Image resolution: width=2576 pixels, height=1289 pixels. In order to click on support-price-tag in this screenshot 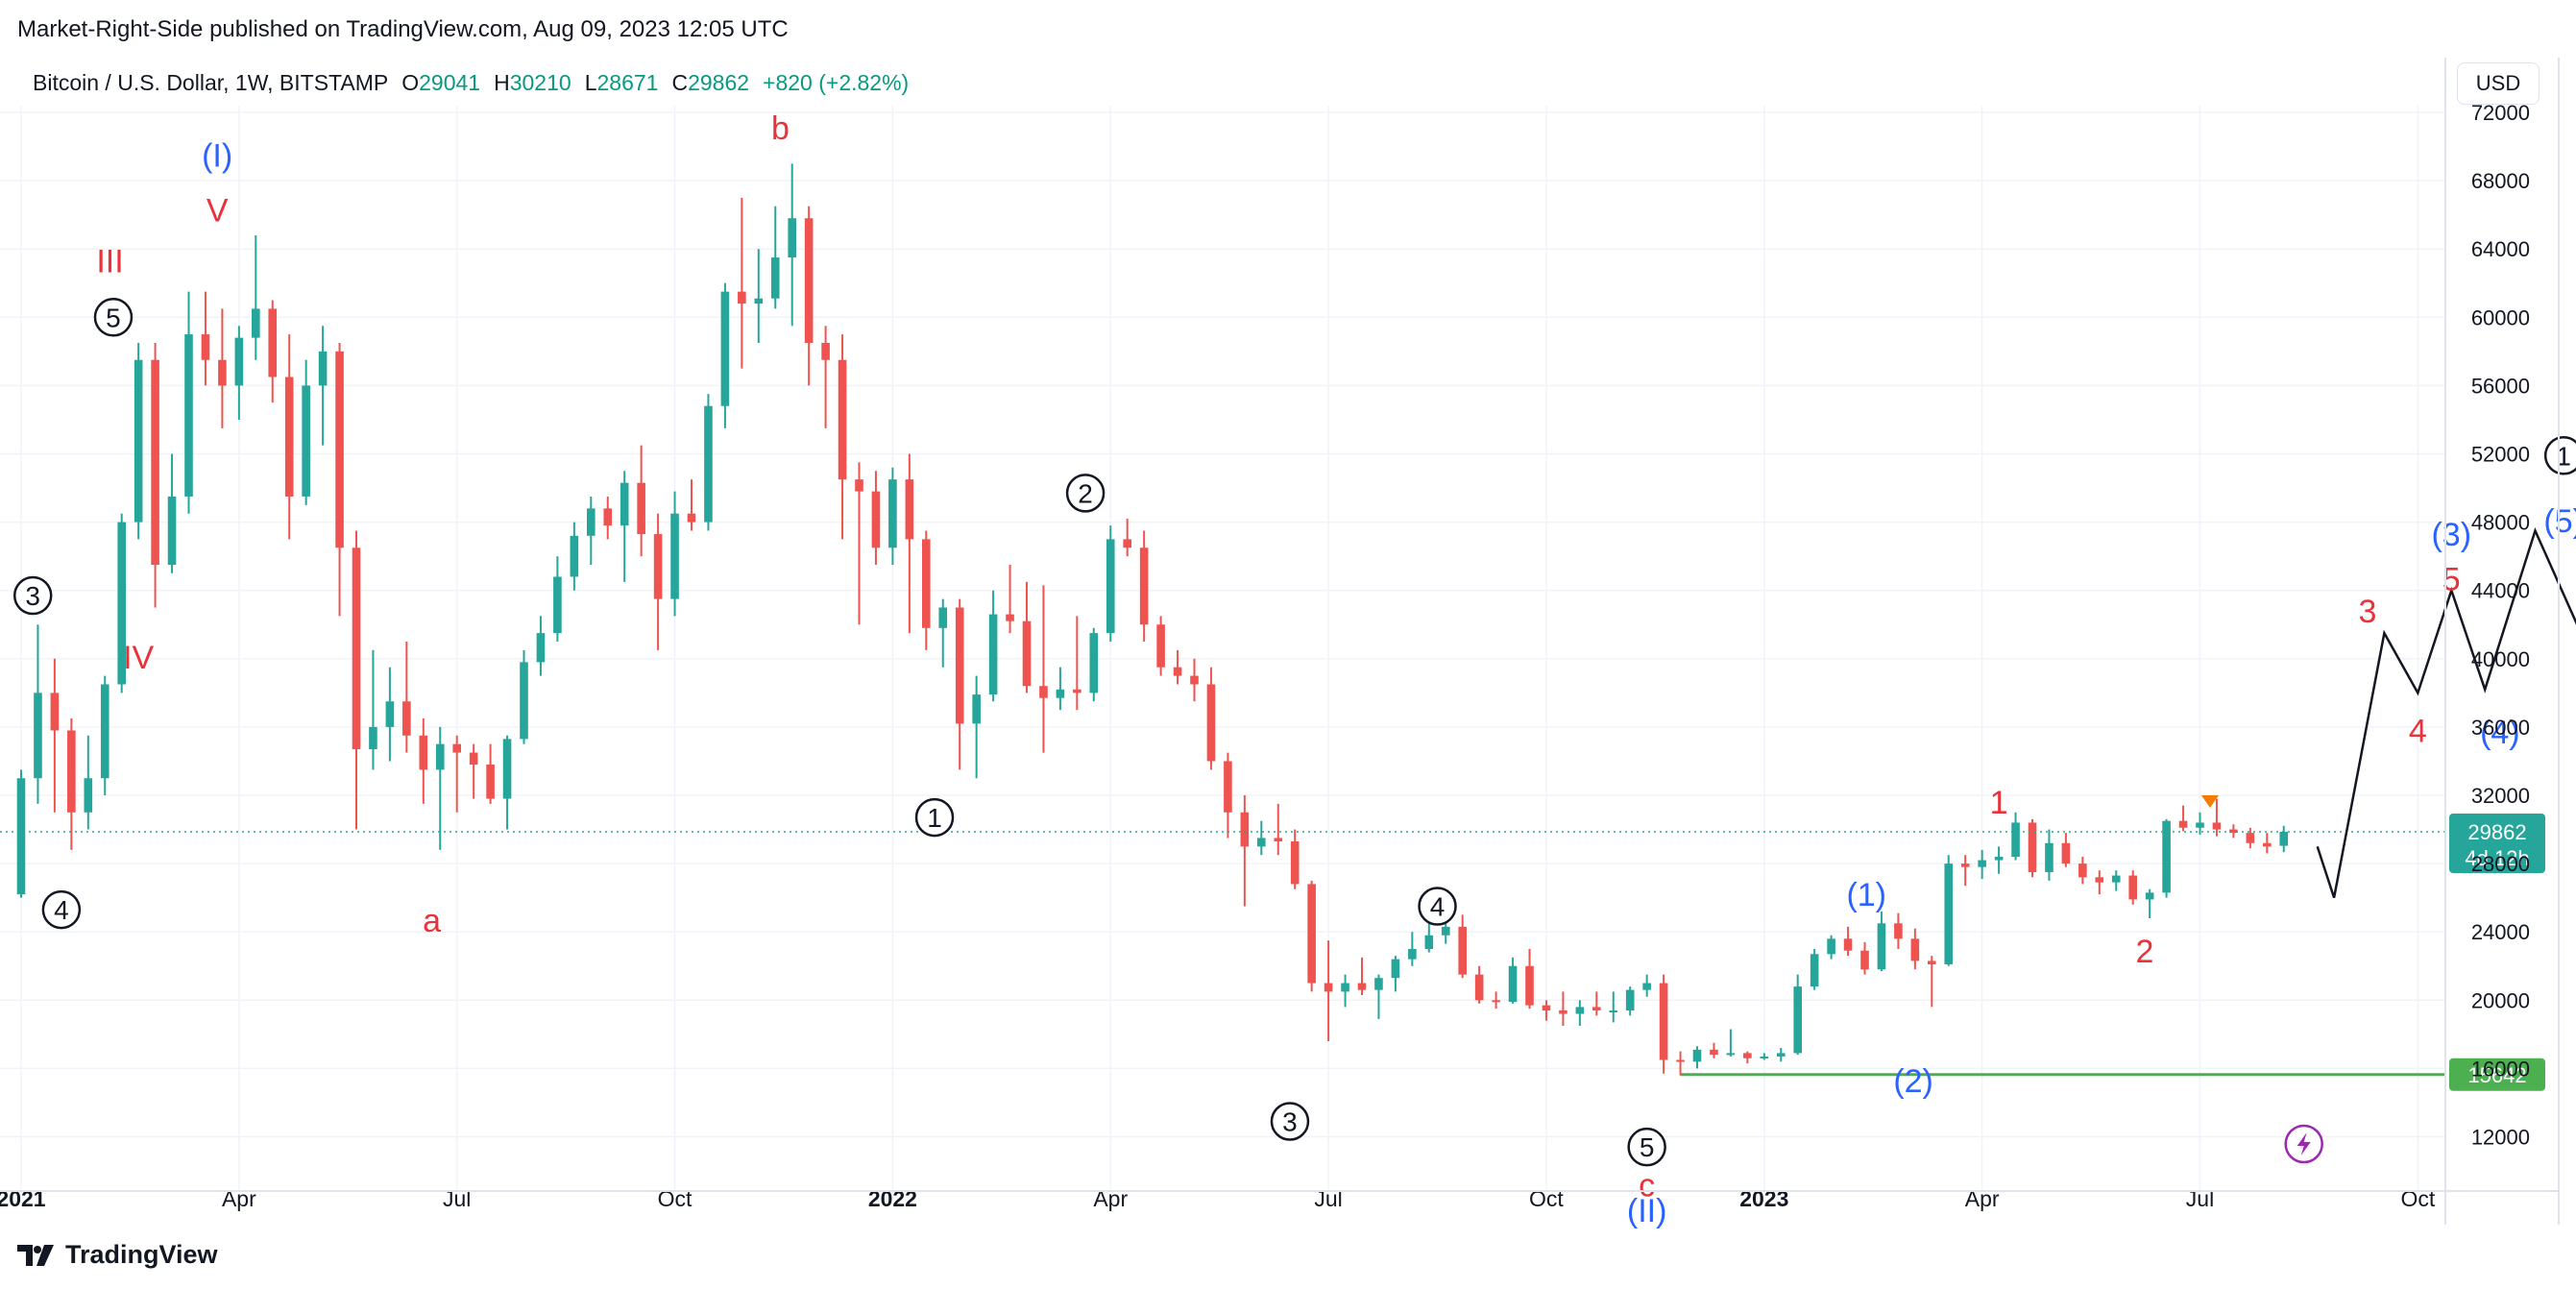, I will do `click(2497, 1074)`.